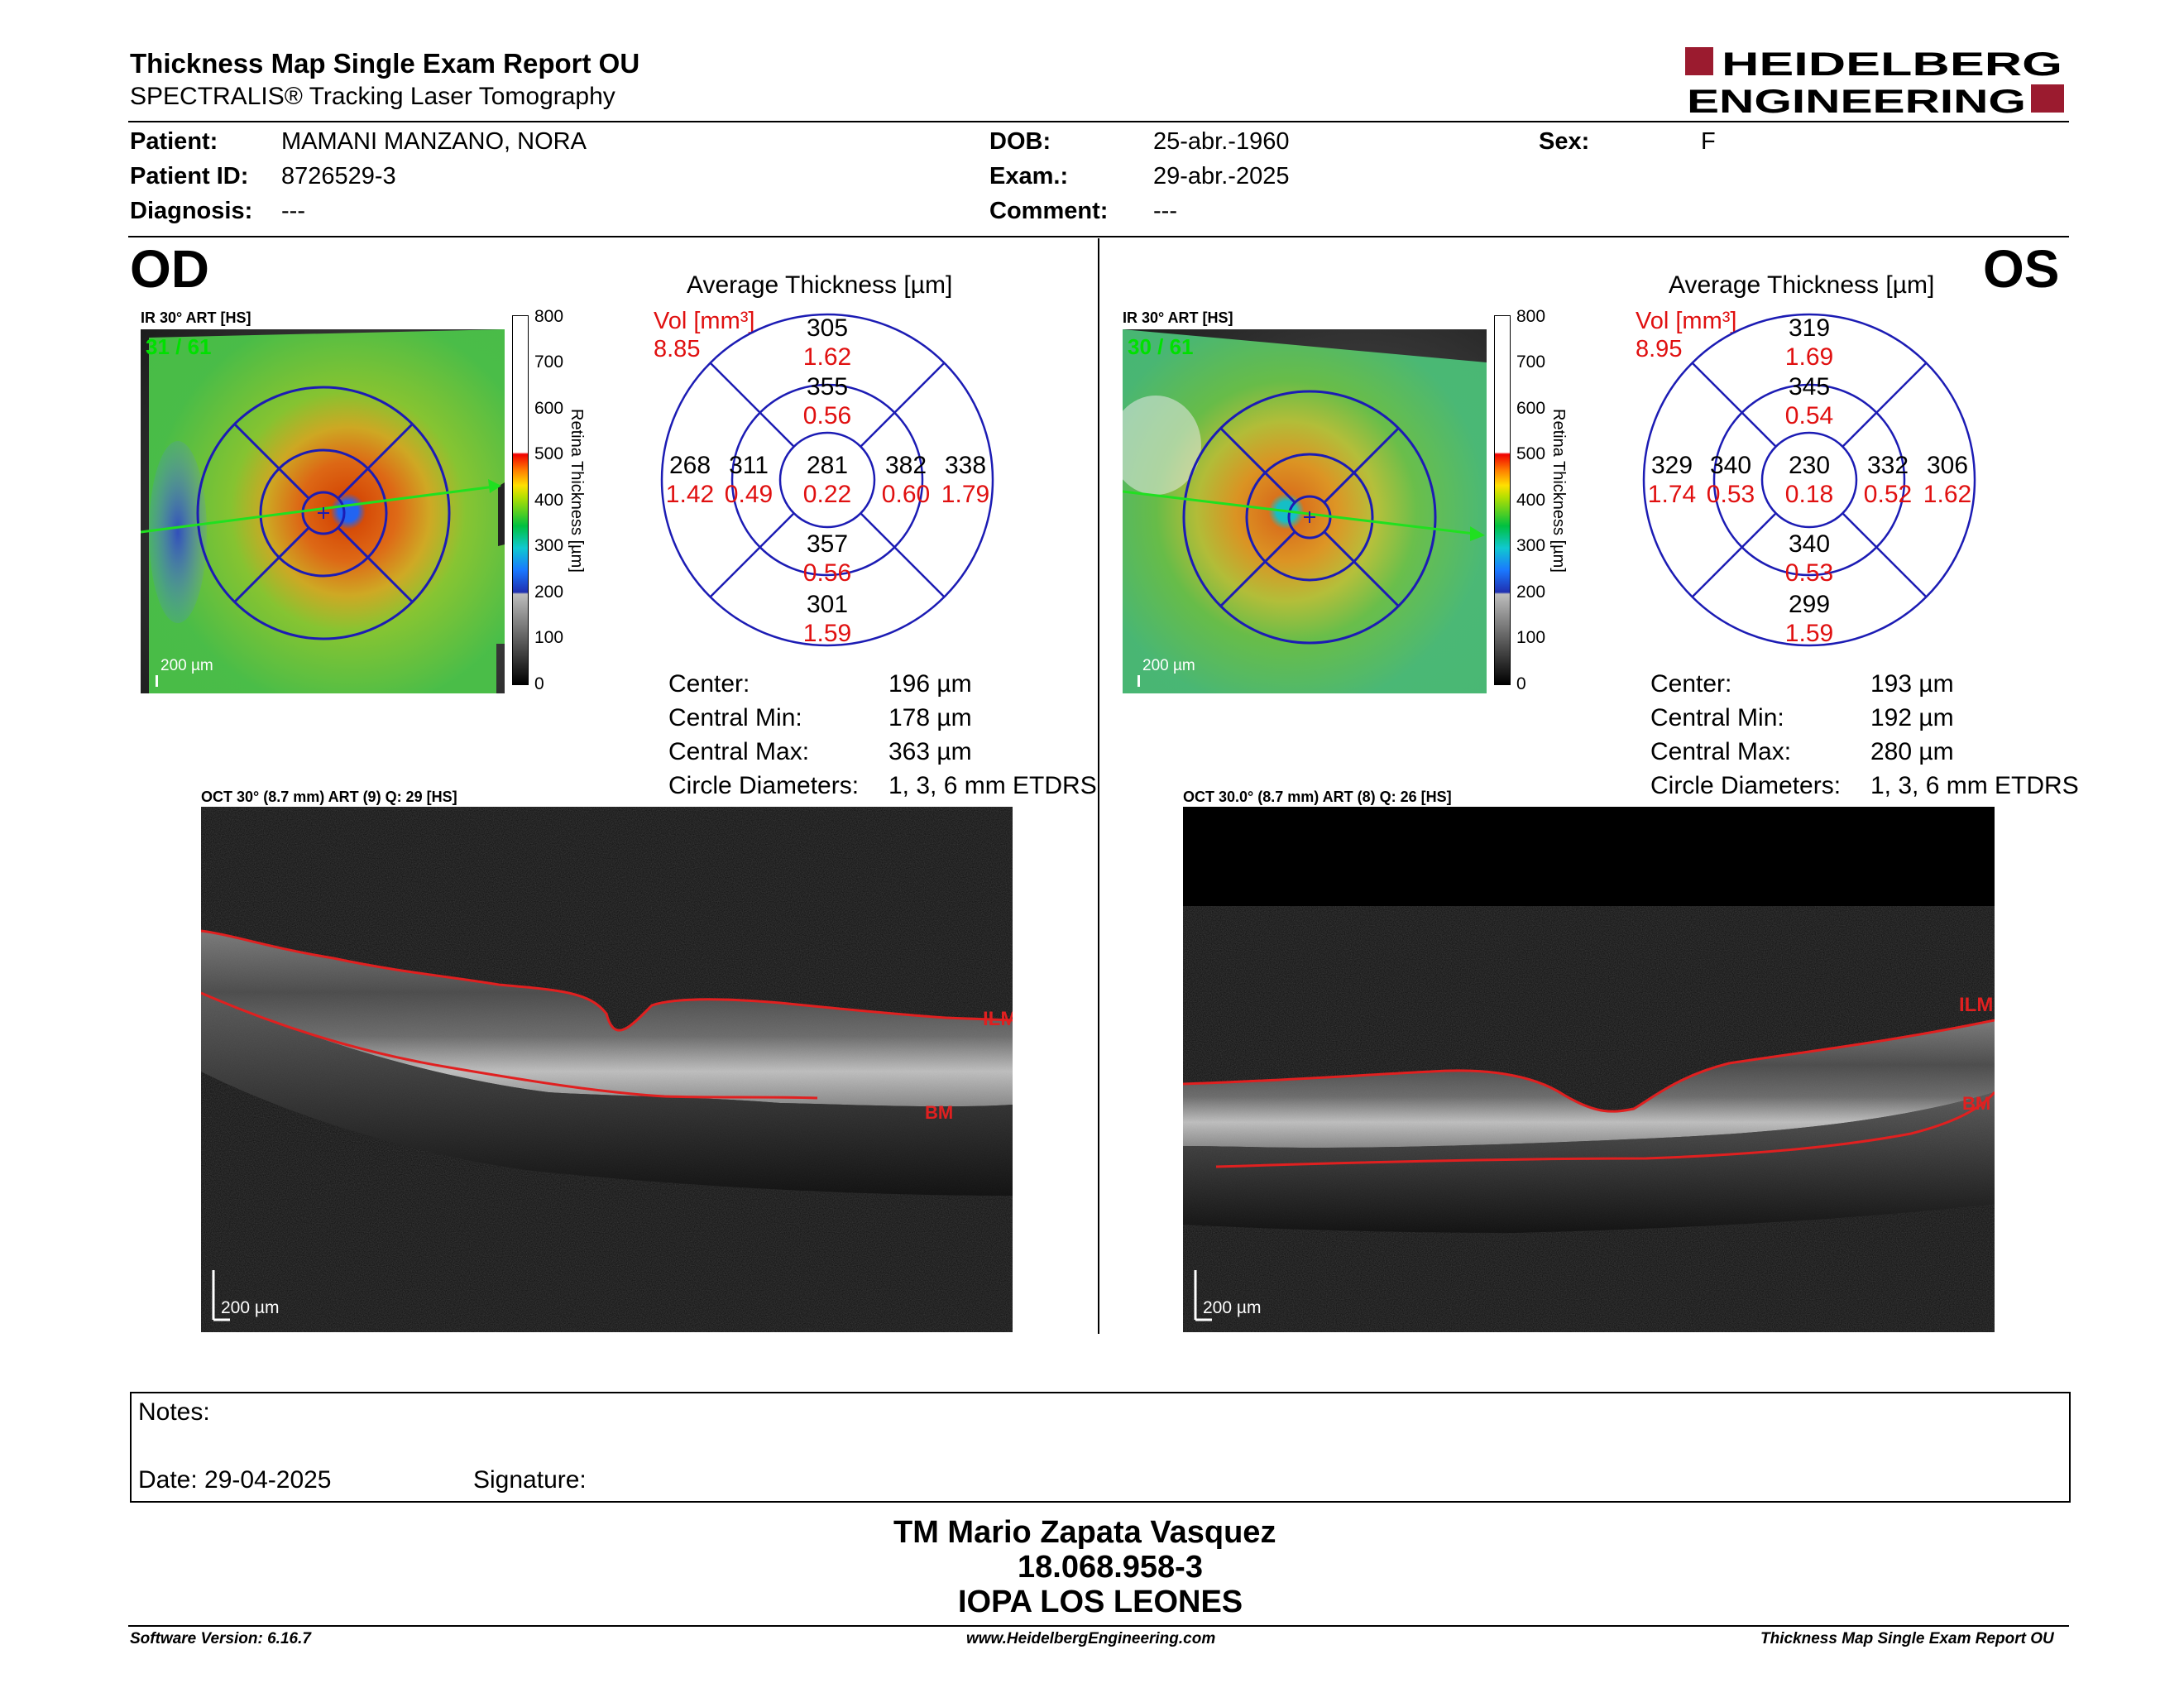 This screenshot has width=2184, height=1688. I want to click on notes-box: Notes: Date: 29-04-2025 Signature:, so click(1100, 1447).